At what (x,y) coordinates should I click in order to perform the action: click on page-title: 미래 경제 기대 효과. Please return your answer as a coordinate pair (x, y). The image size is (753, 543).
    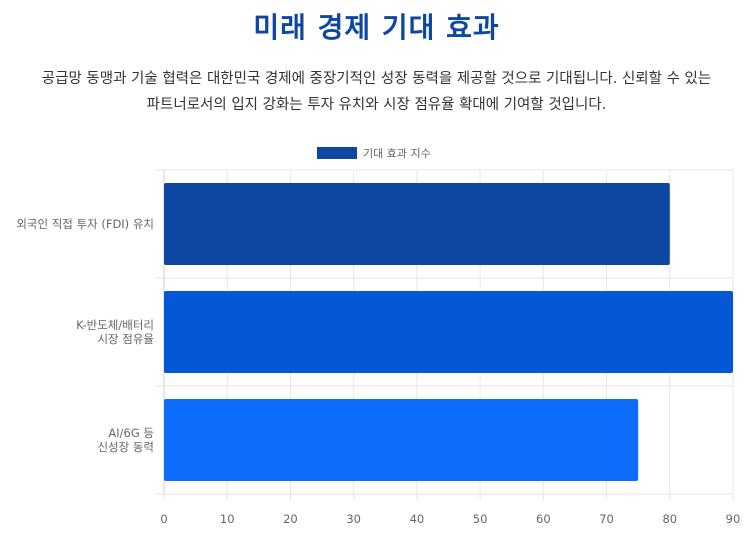
    Looking at the image, I should click on (376, 27).